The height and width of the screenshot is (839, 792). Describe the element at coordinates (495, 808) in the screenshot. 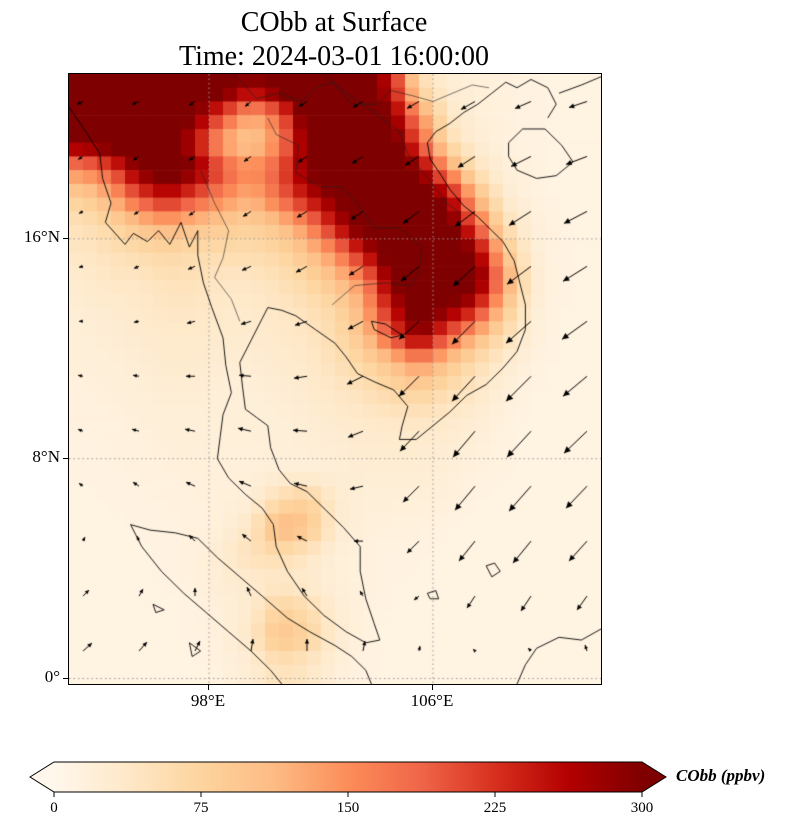

I see `colorbar-tick-label: 225` at that location.